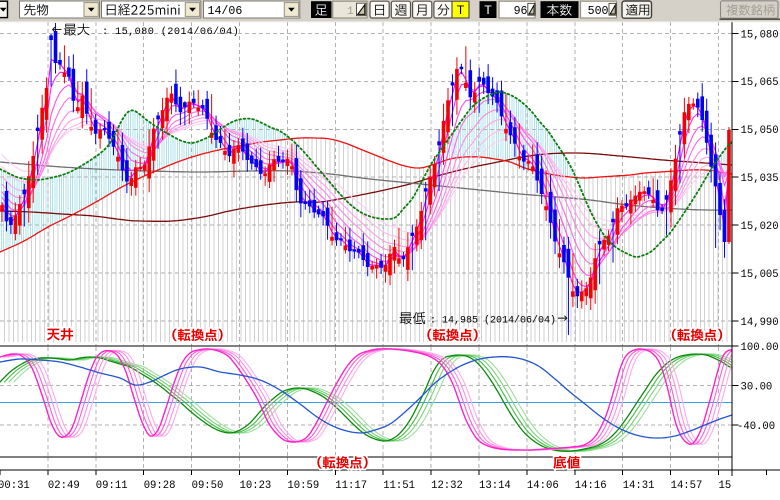 This screenshot has width=780, height=500. I want to click on svg-text: -40.00, so click(756, 427).